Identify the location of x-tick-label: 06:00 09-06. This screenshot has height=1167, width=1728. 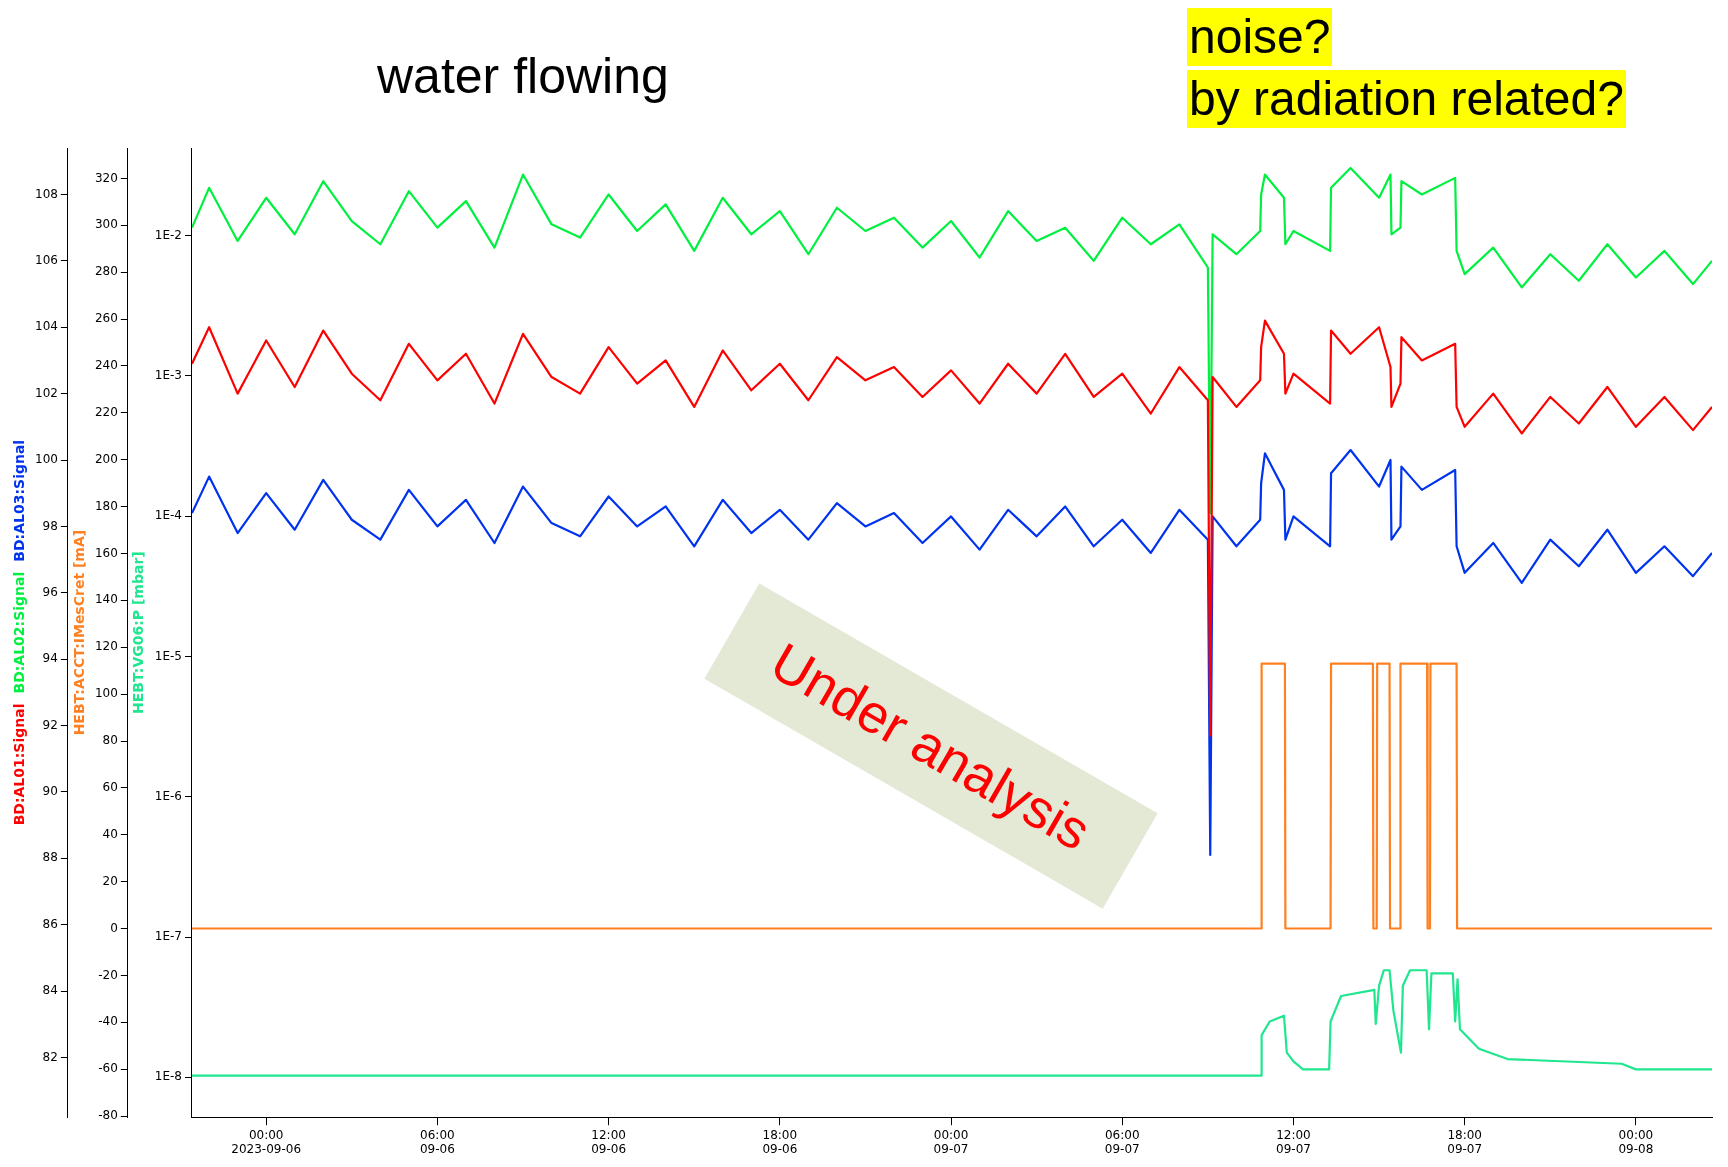
(437, 1141).